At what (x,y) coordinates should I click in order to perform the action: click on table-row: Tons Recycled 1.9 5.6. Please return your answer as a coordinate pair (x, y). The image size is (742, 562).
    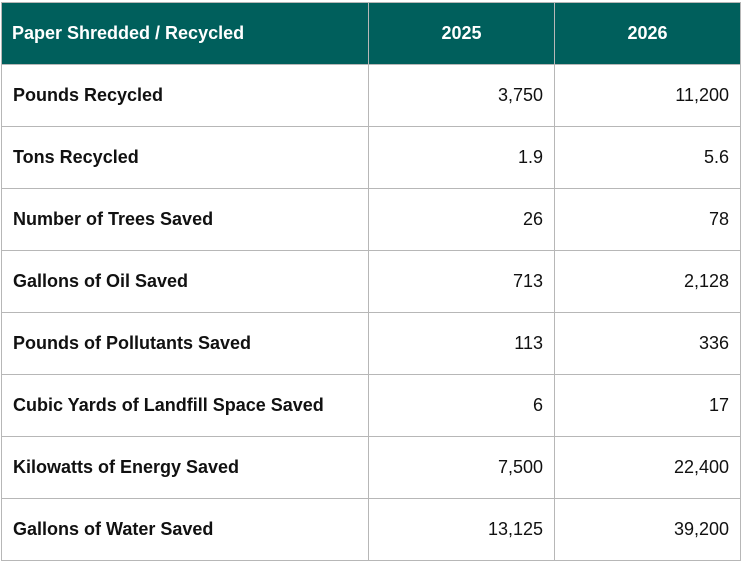
    Looking at the image, I should click on (371, 157).